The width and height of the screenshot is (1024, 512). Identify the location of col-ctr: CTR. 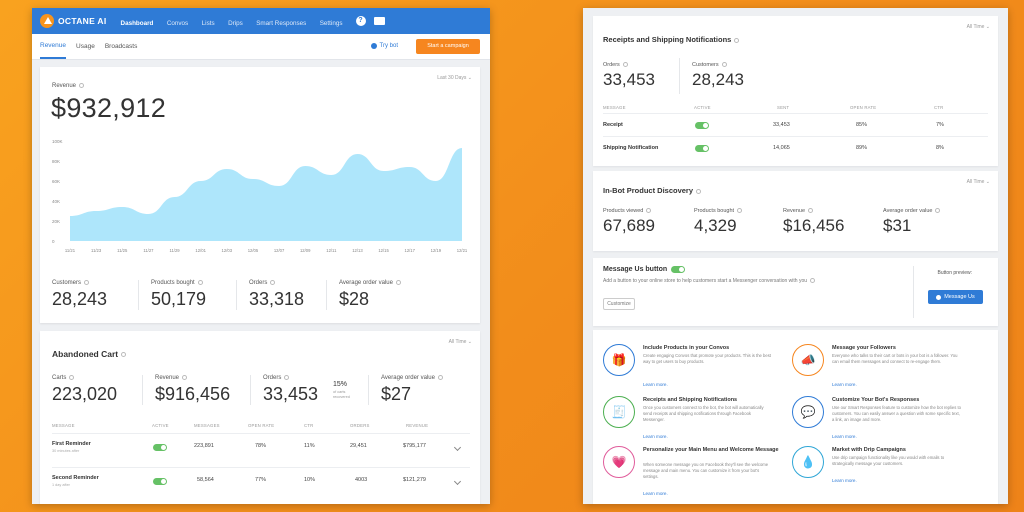
(309, 425).